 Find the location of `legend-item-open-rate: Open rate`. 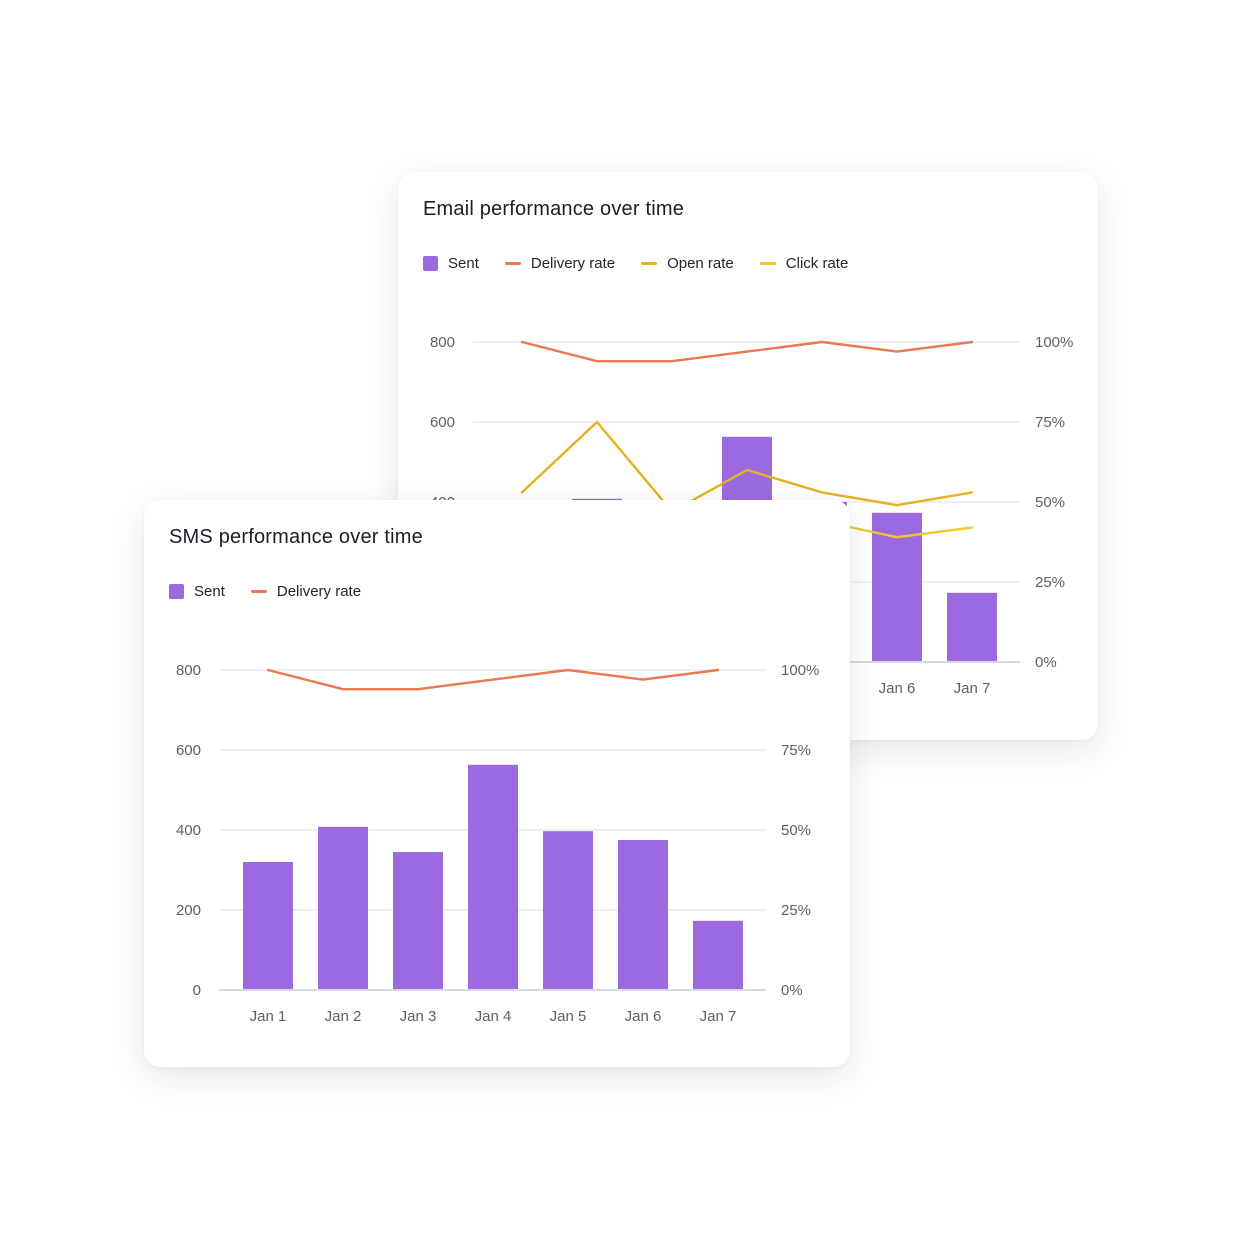

legend-item-open-rate: Open rate is located at coordinates (687, 263).